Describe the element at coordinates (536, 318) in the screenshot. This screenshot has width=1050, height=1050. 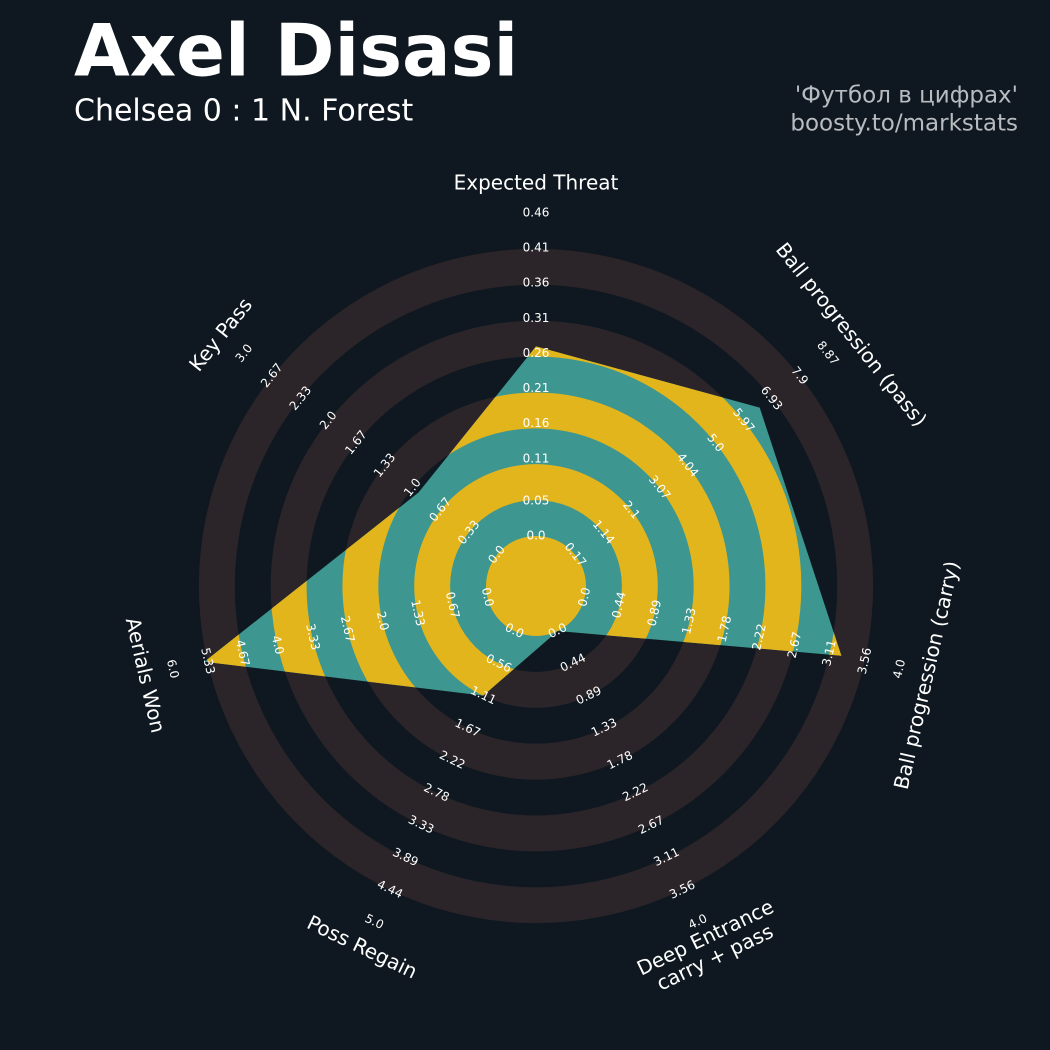
I see `tick-label: 0.31` at that location.